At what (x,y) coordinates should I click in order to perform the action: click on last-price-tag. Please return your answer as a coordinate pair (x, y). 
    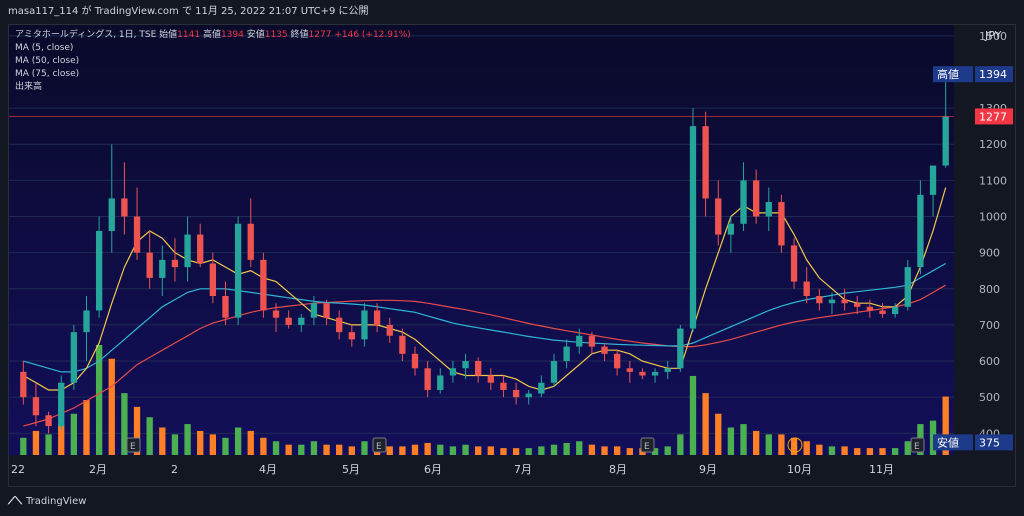
    Looking at the image, I should click on (994, 116).